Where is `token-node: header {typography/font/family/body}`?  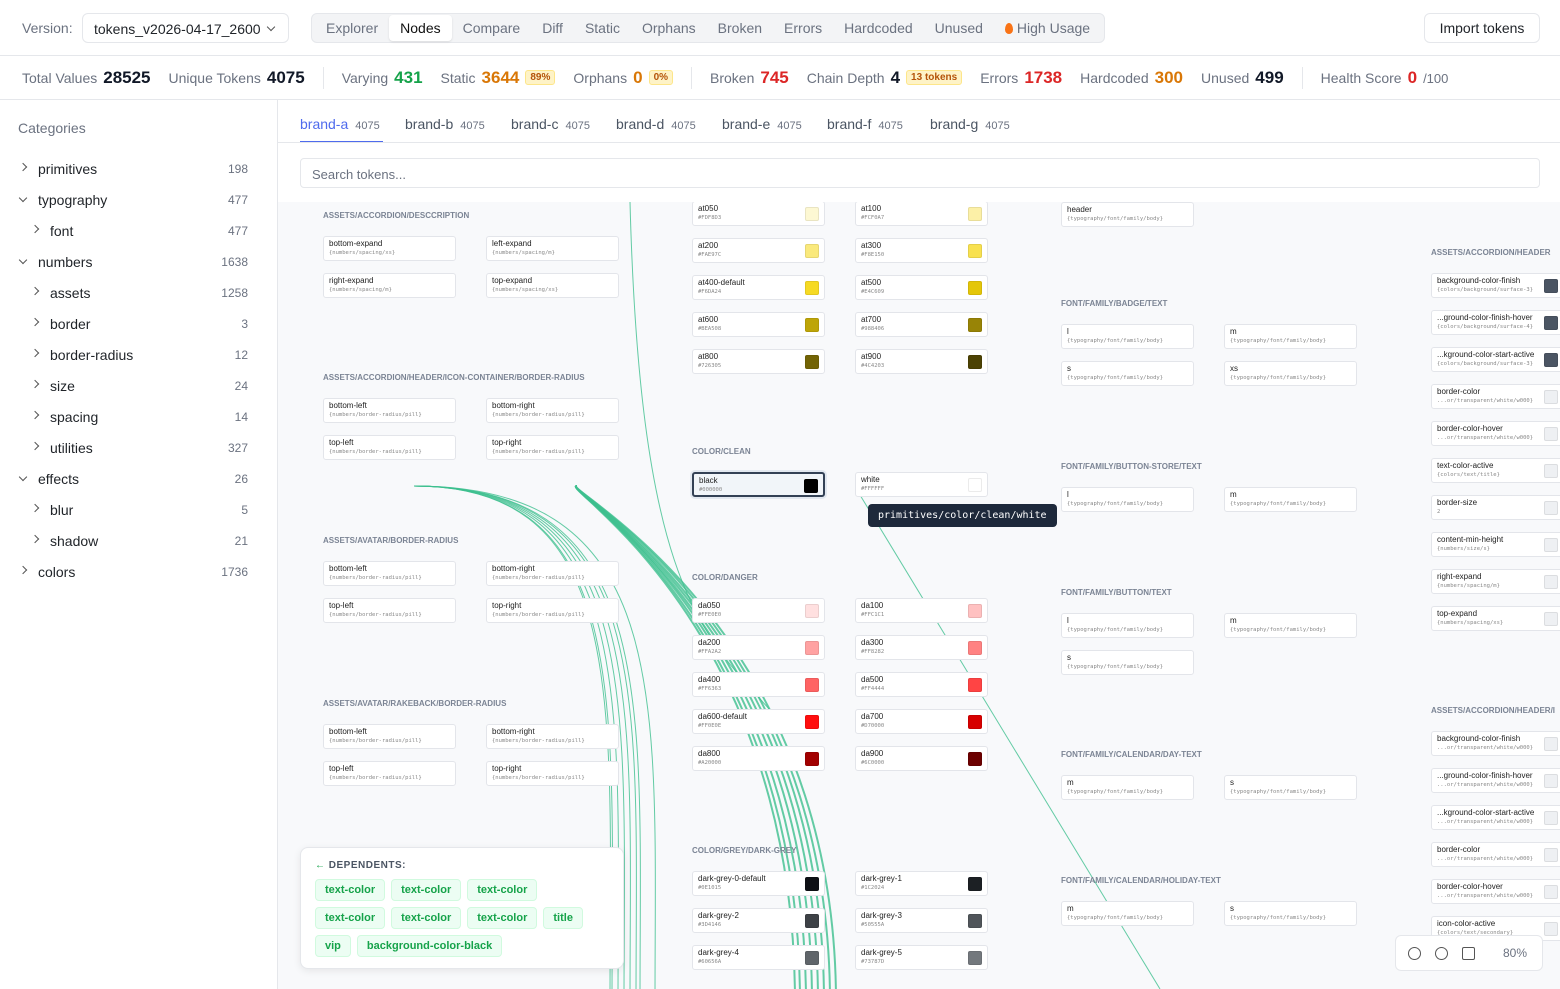 token-node: header {typography/font/family/body} is located at coordinates (1127, 214).